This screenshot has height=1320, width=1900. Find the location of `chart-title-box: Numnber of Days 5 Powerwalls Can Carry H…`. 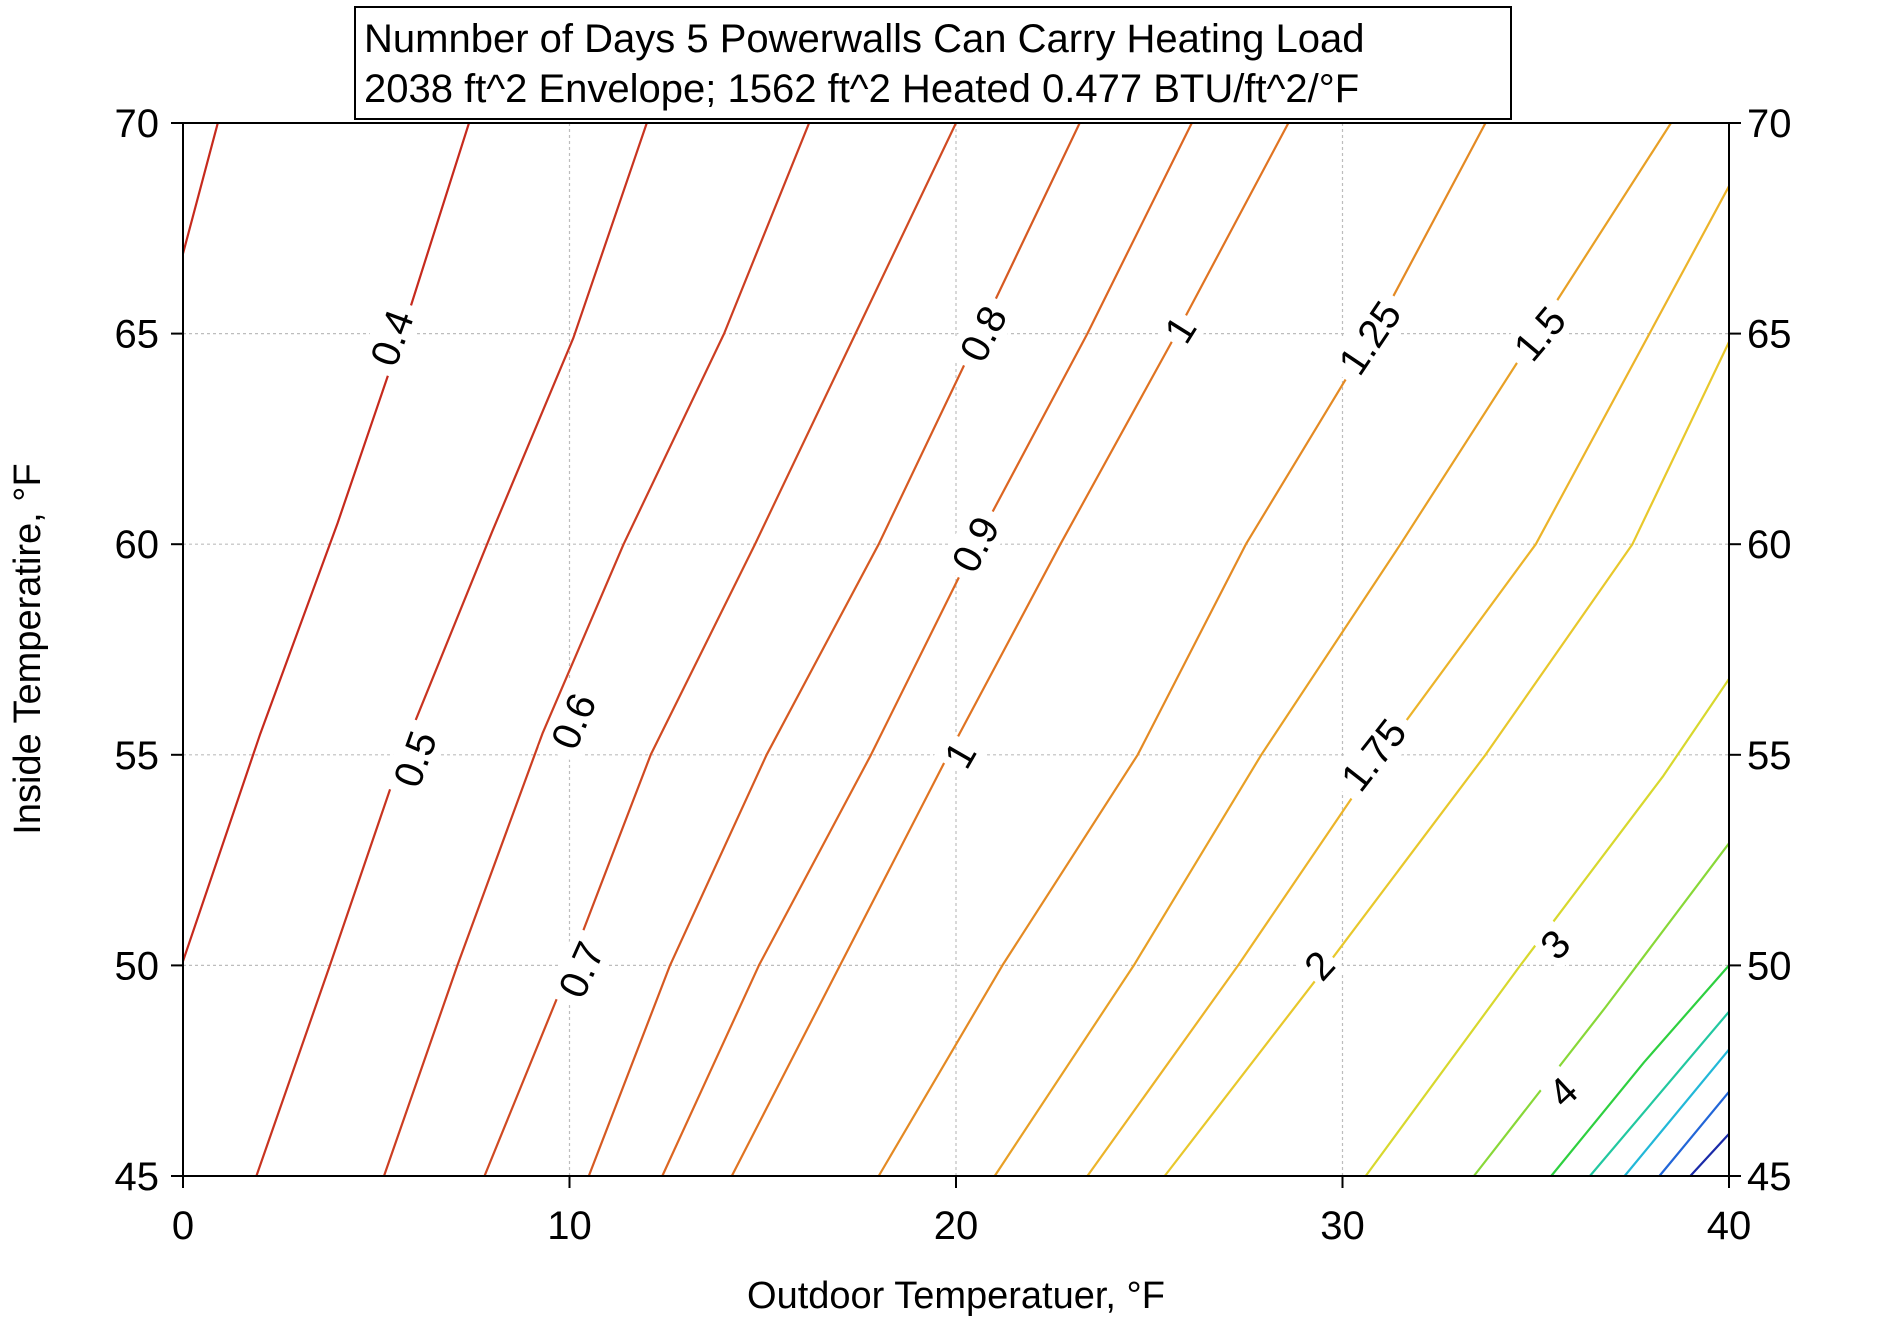

chart-title-box: Numnber of Days 5 Powerwalls Can Carry H… is located at coordinates (933, 63).